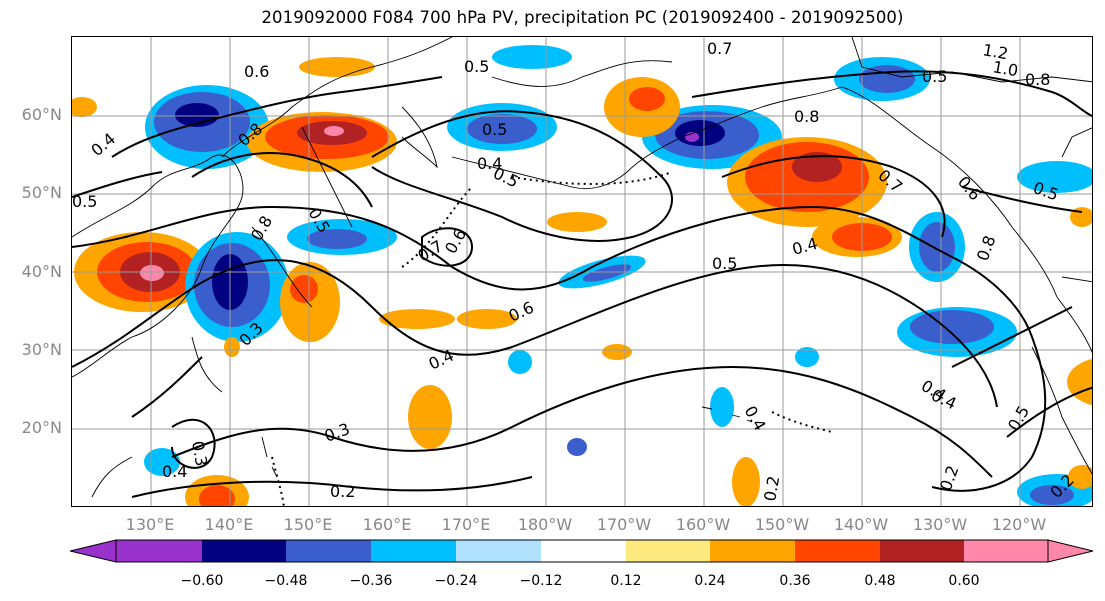 This screenshot has height=601, width=1105. I want to click on lon-label: 160°W, so click(703, 524).